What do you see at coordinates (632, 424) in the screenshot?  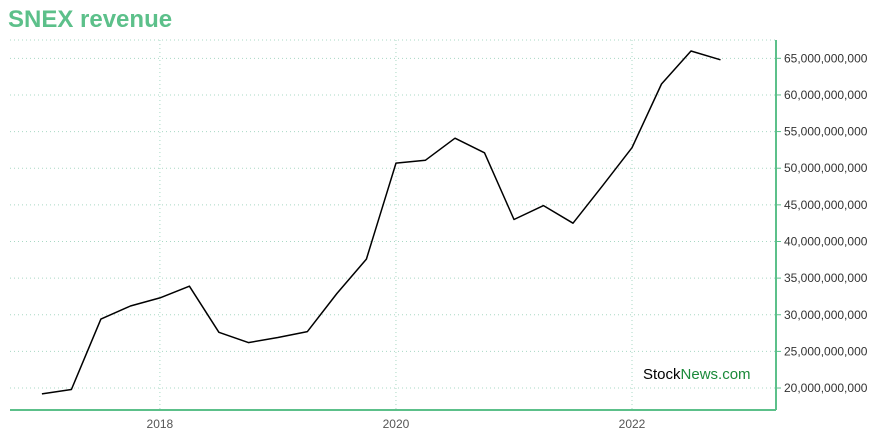 I see `x-tick-label: 2022` at bounding box center [632, 424].